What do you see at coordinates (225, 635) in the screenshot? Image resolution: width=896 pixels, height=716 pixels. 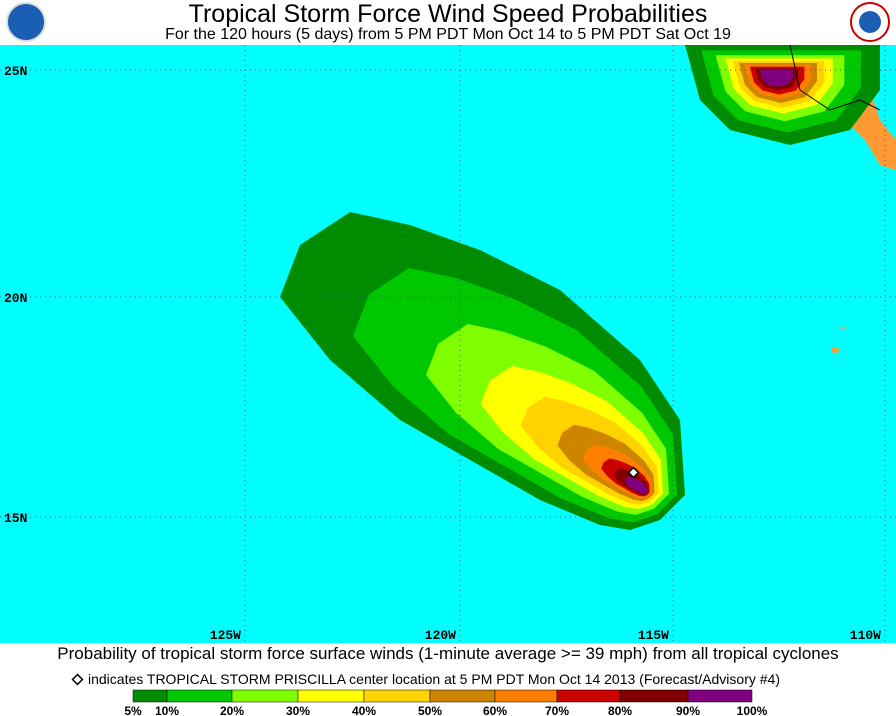 I see `lon-label: 125W` at bounding box center [225, 635].